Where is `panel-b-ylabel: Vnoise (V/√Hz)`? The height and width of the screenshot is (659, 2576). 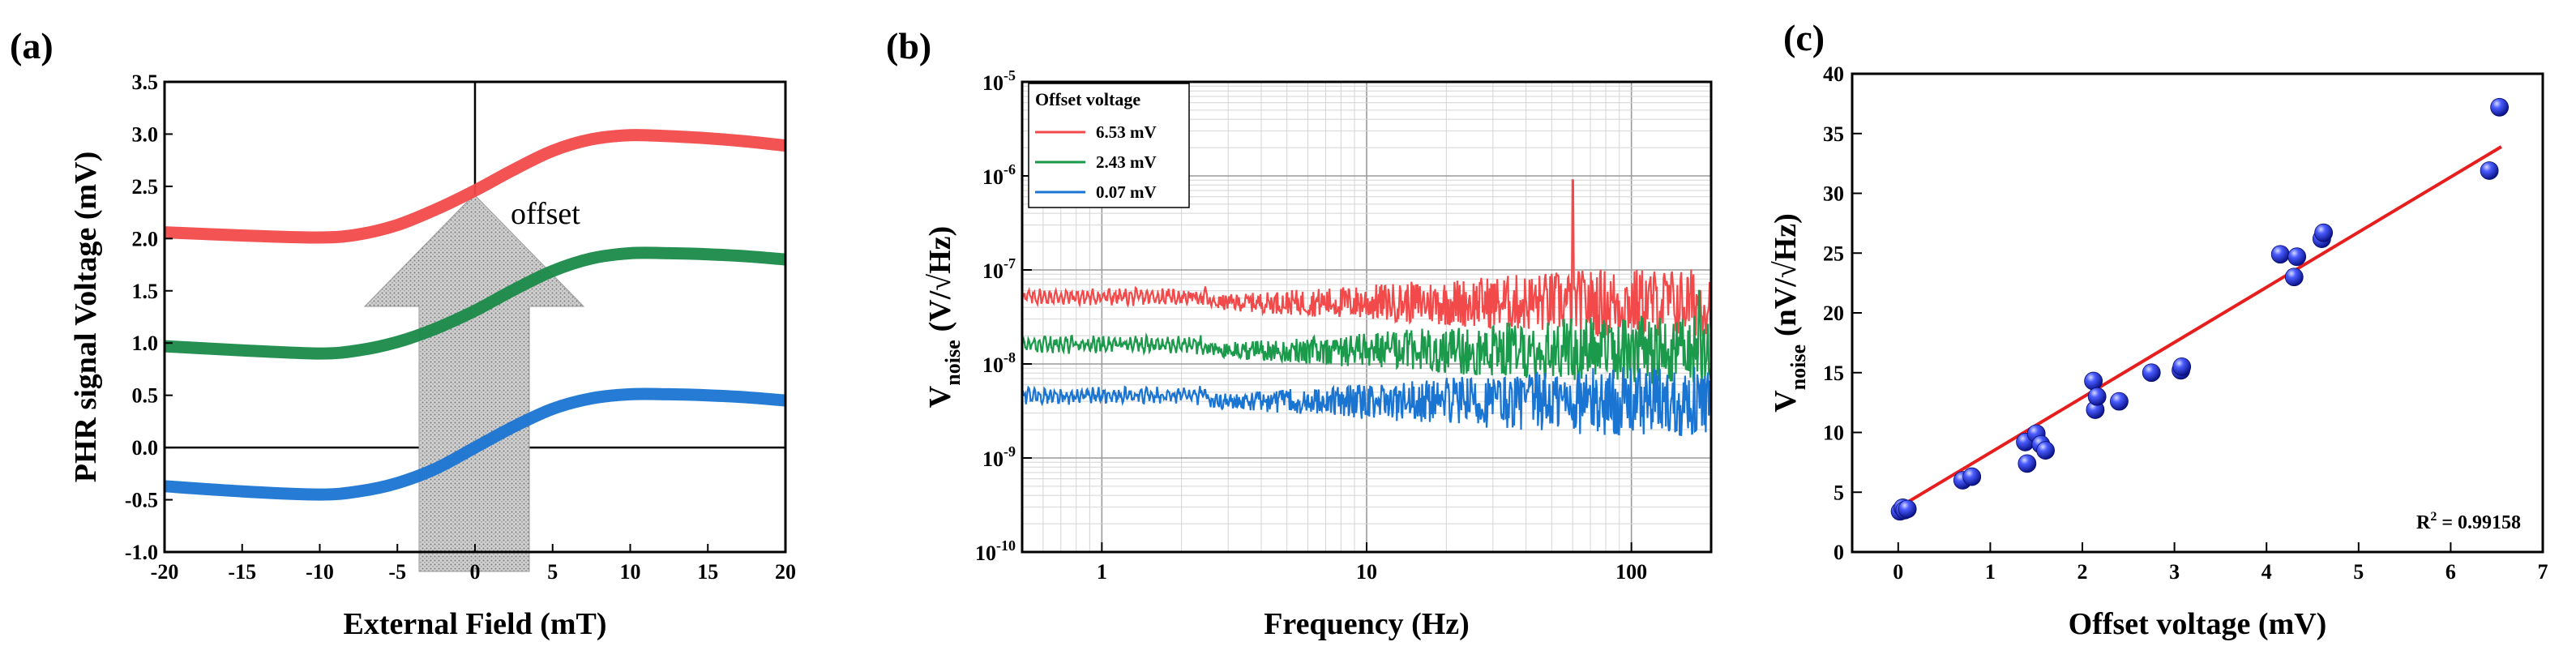
panel-b-ylabel: Vnoise (V/√Hz) is located at coordinates (944, 317).